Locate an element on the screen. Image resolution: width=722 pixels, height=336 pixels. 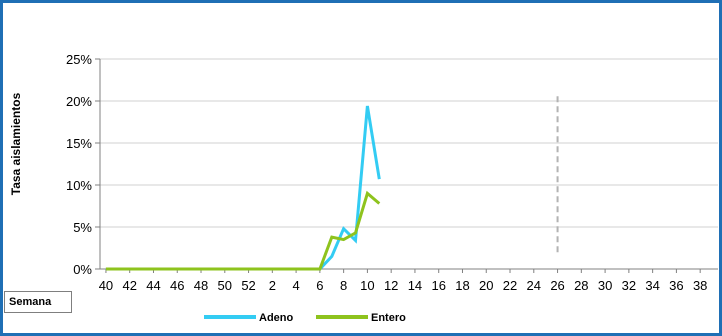
y-tick-labels: 0% 5% 10% 15% 20% 25% is located at coordinates (79, 164).